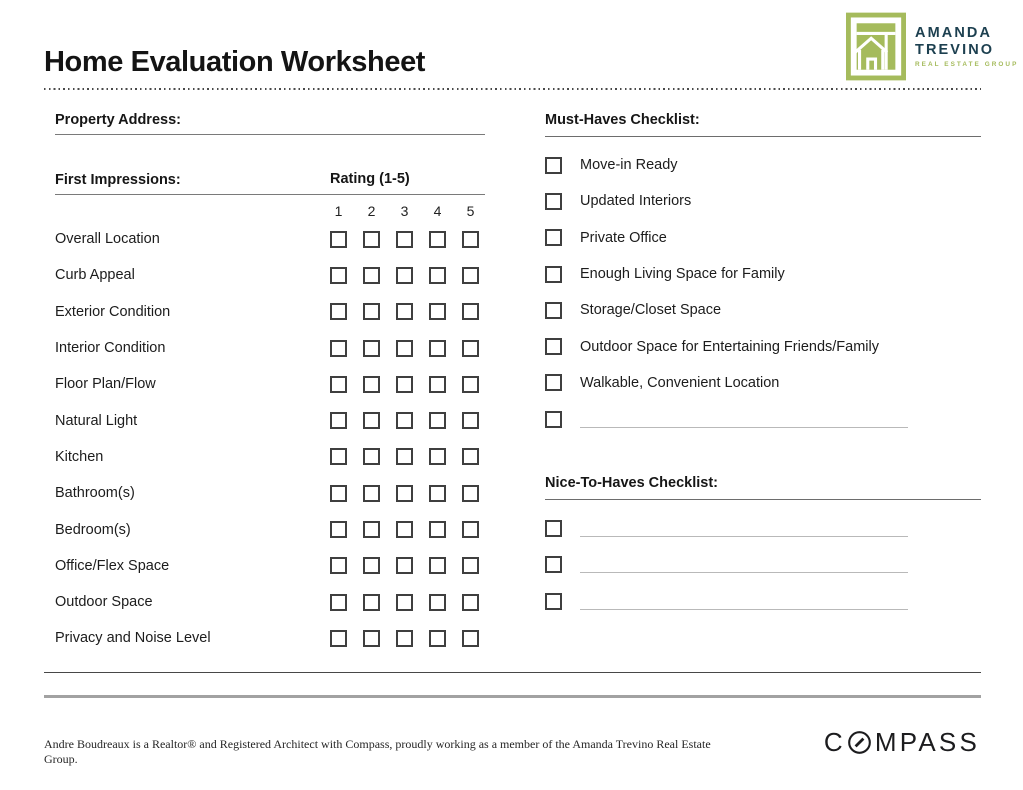  What do you see at coordinates (270, 420) in the screenshot?
I see `rating-row-natural-light: Natural Light` at bounding box center [270, 420].